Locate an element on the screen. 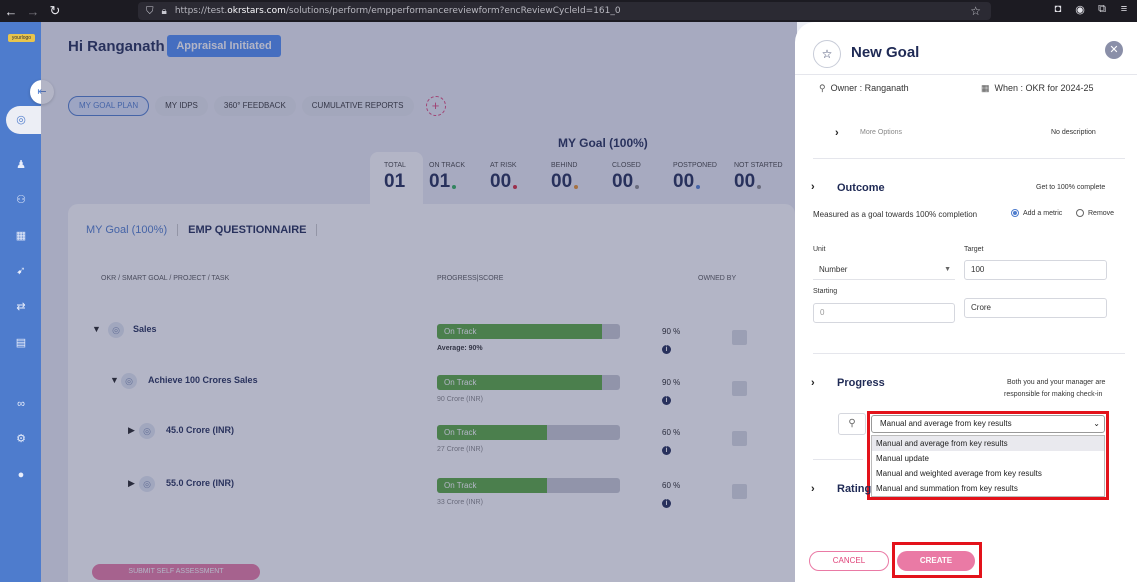 Image resolution: width=1137 pixels, height=582 pixels. tab-my-goal: MY Goal (100%) is located at coordinates (132, 230).